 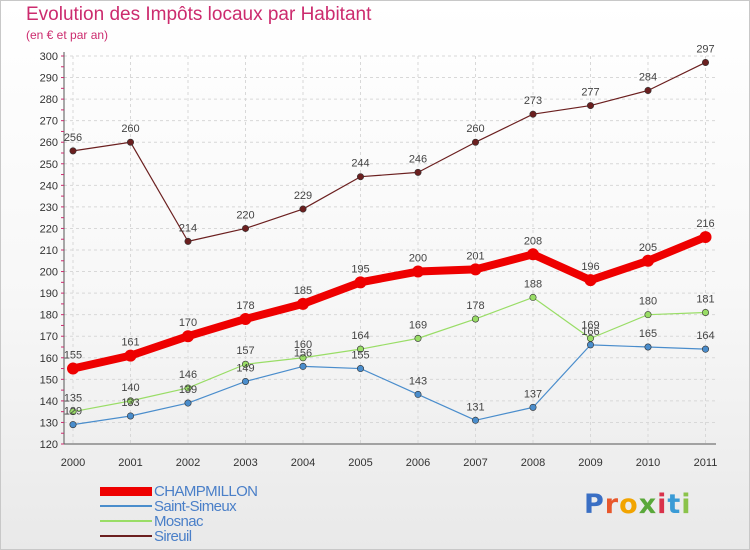 What do you see at coordinates (590, 332) in the screenshot?
I see `data-label: 166` at bounding box center [590, 332].